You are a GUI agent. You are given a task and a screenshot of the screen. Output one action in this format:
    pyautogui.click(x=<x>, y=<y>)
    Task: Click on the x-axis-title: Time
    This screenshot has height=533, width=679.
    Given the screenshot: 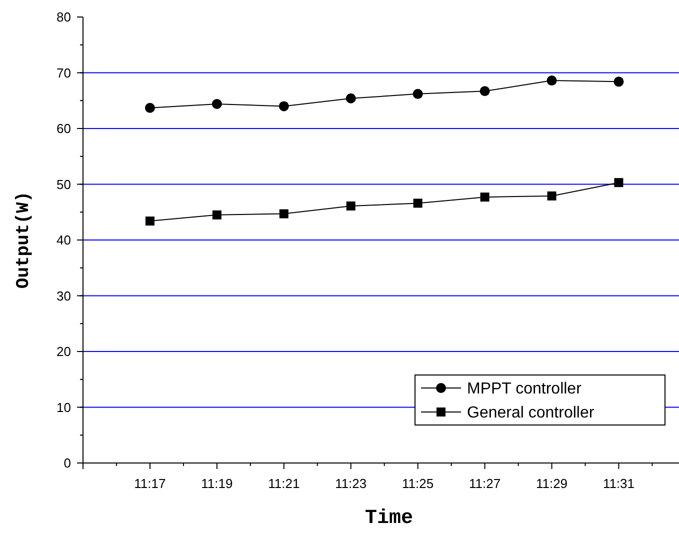 What is the action you would take?
    pyautogui.click(x=389, y=518)
    